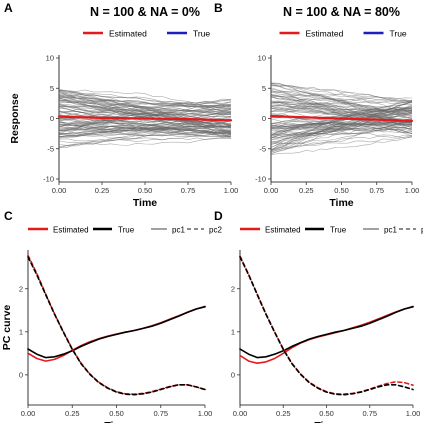 The height and width of the screenshot is (428, 423). What do you see at coordinates (145, 12) in the screenshot?
I see `panel-title: N = 100 & NA = 0%` at bounding box center [145, 12].